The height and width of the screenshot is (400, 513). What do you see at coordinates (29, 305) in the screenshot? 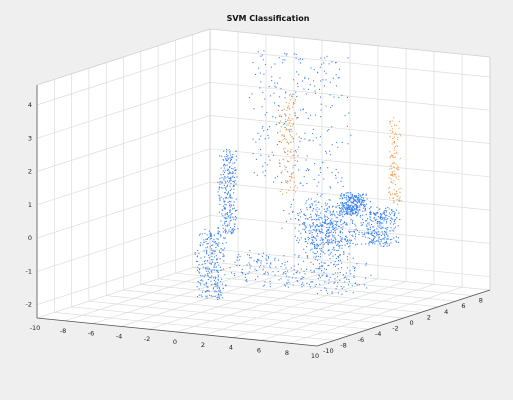
I see `z-tick-label: -2` at bounding box center [29, 305].